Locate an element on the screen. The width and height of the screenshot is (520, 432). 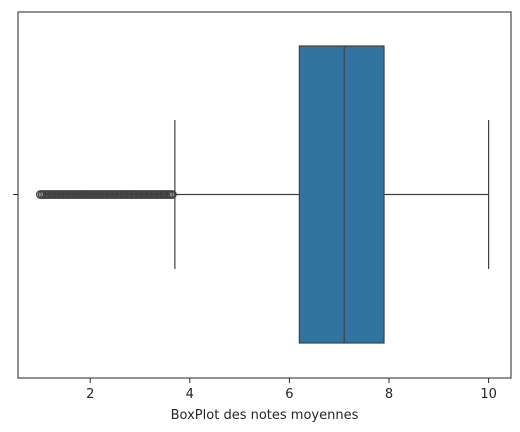
x-tick-label: 2 is located at coordinates (90, 394).